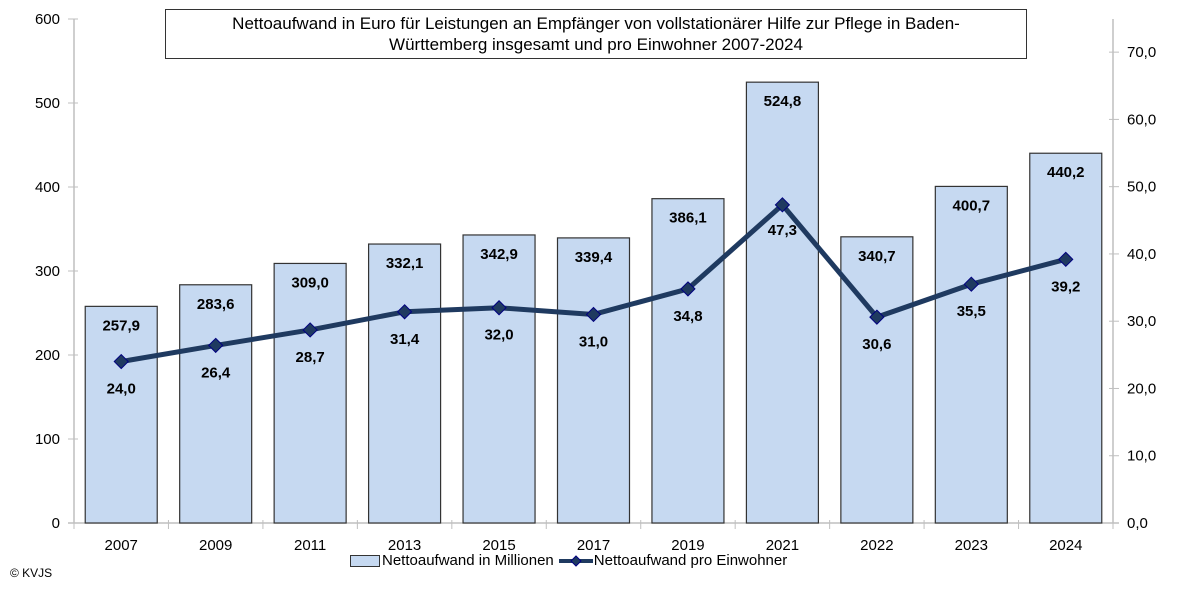 The image size is (1200, 598). I want to click on bar-value-label: 386,1, so click(688, 218).